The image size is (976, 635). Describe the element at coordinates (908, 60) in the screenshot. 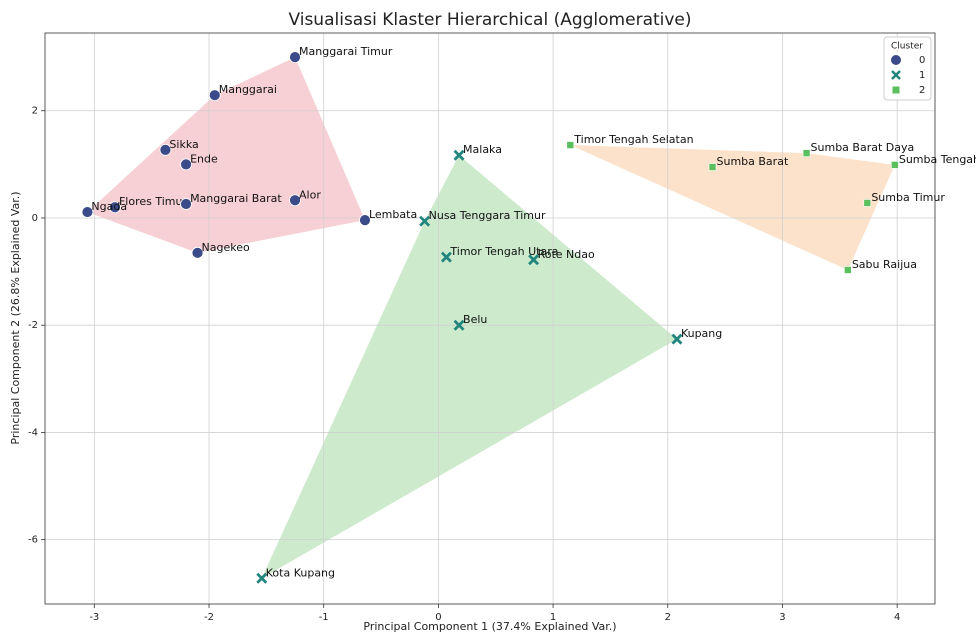

I see `legend-item: 0` at that location.